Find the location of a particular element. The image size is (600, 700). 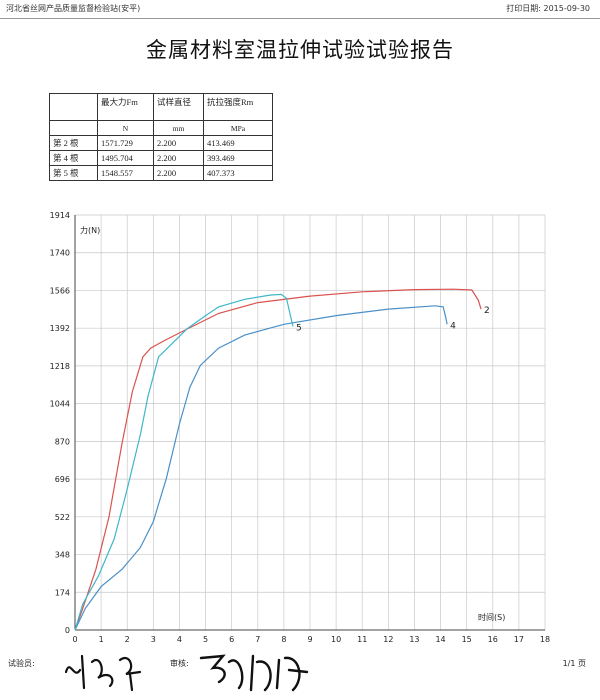

x-tick-label: 1 is located at coordinates (101, 639).